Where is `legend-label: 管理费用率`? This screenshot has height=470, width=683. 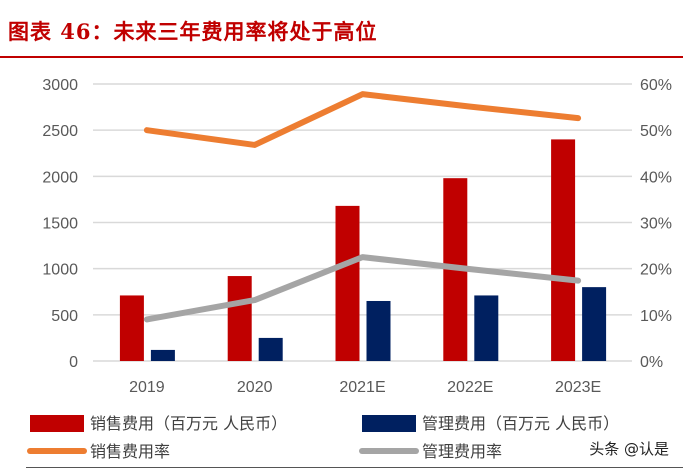
legend-label: 管理费用率 is located at coordinates (462, 451).